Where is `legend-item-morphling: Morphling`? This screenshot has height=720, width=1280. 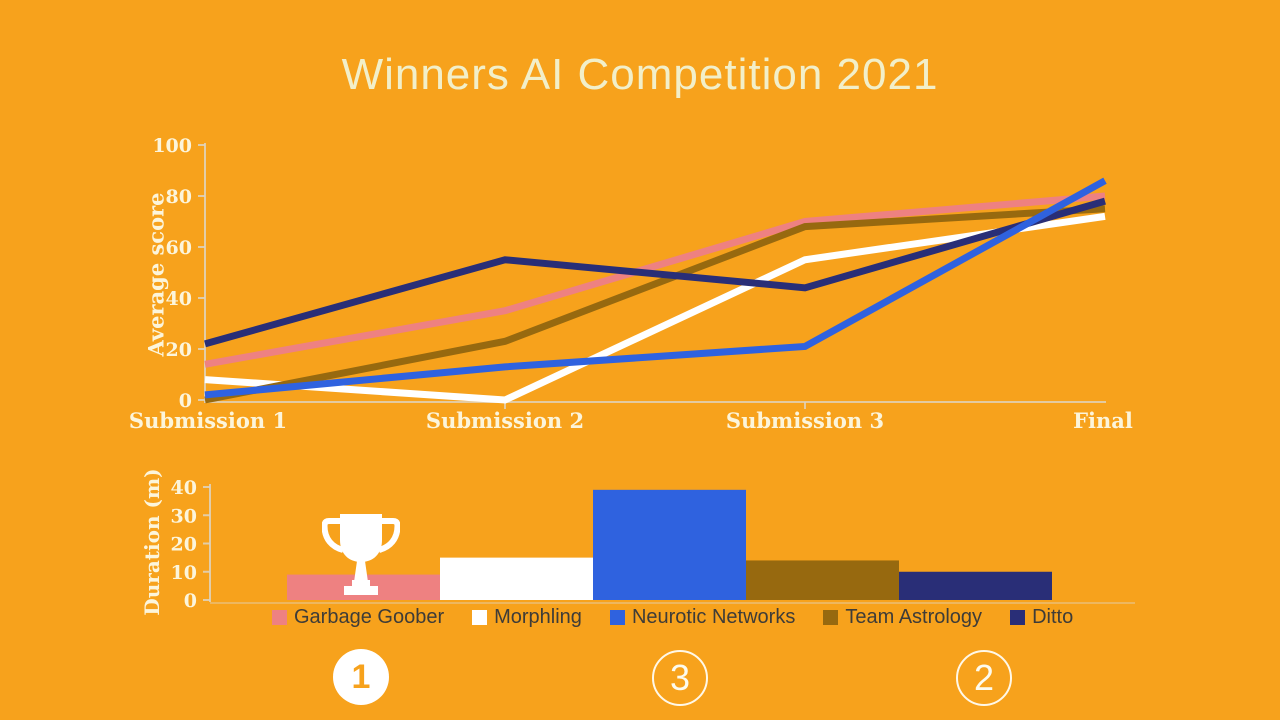
legend-item-morphling: Morphling is located at coordinates (527, 617).